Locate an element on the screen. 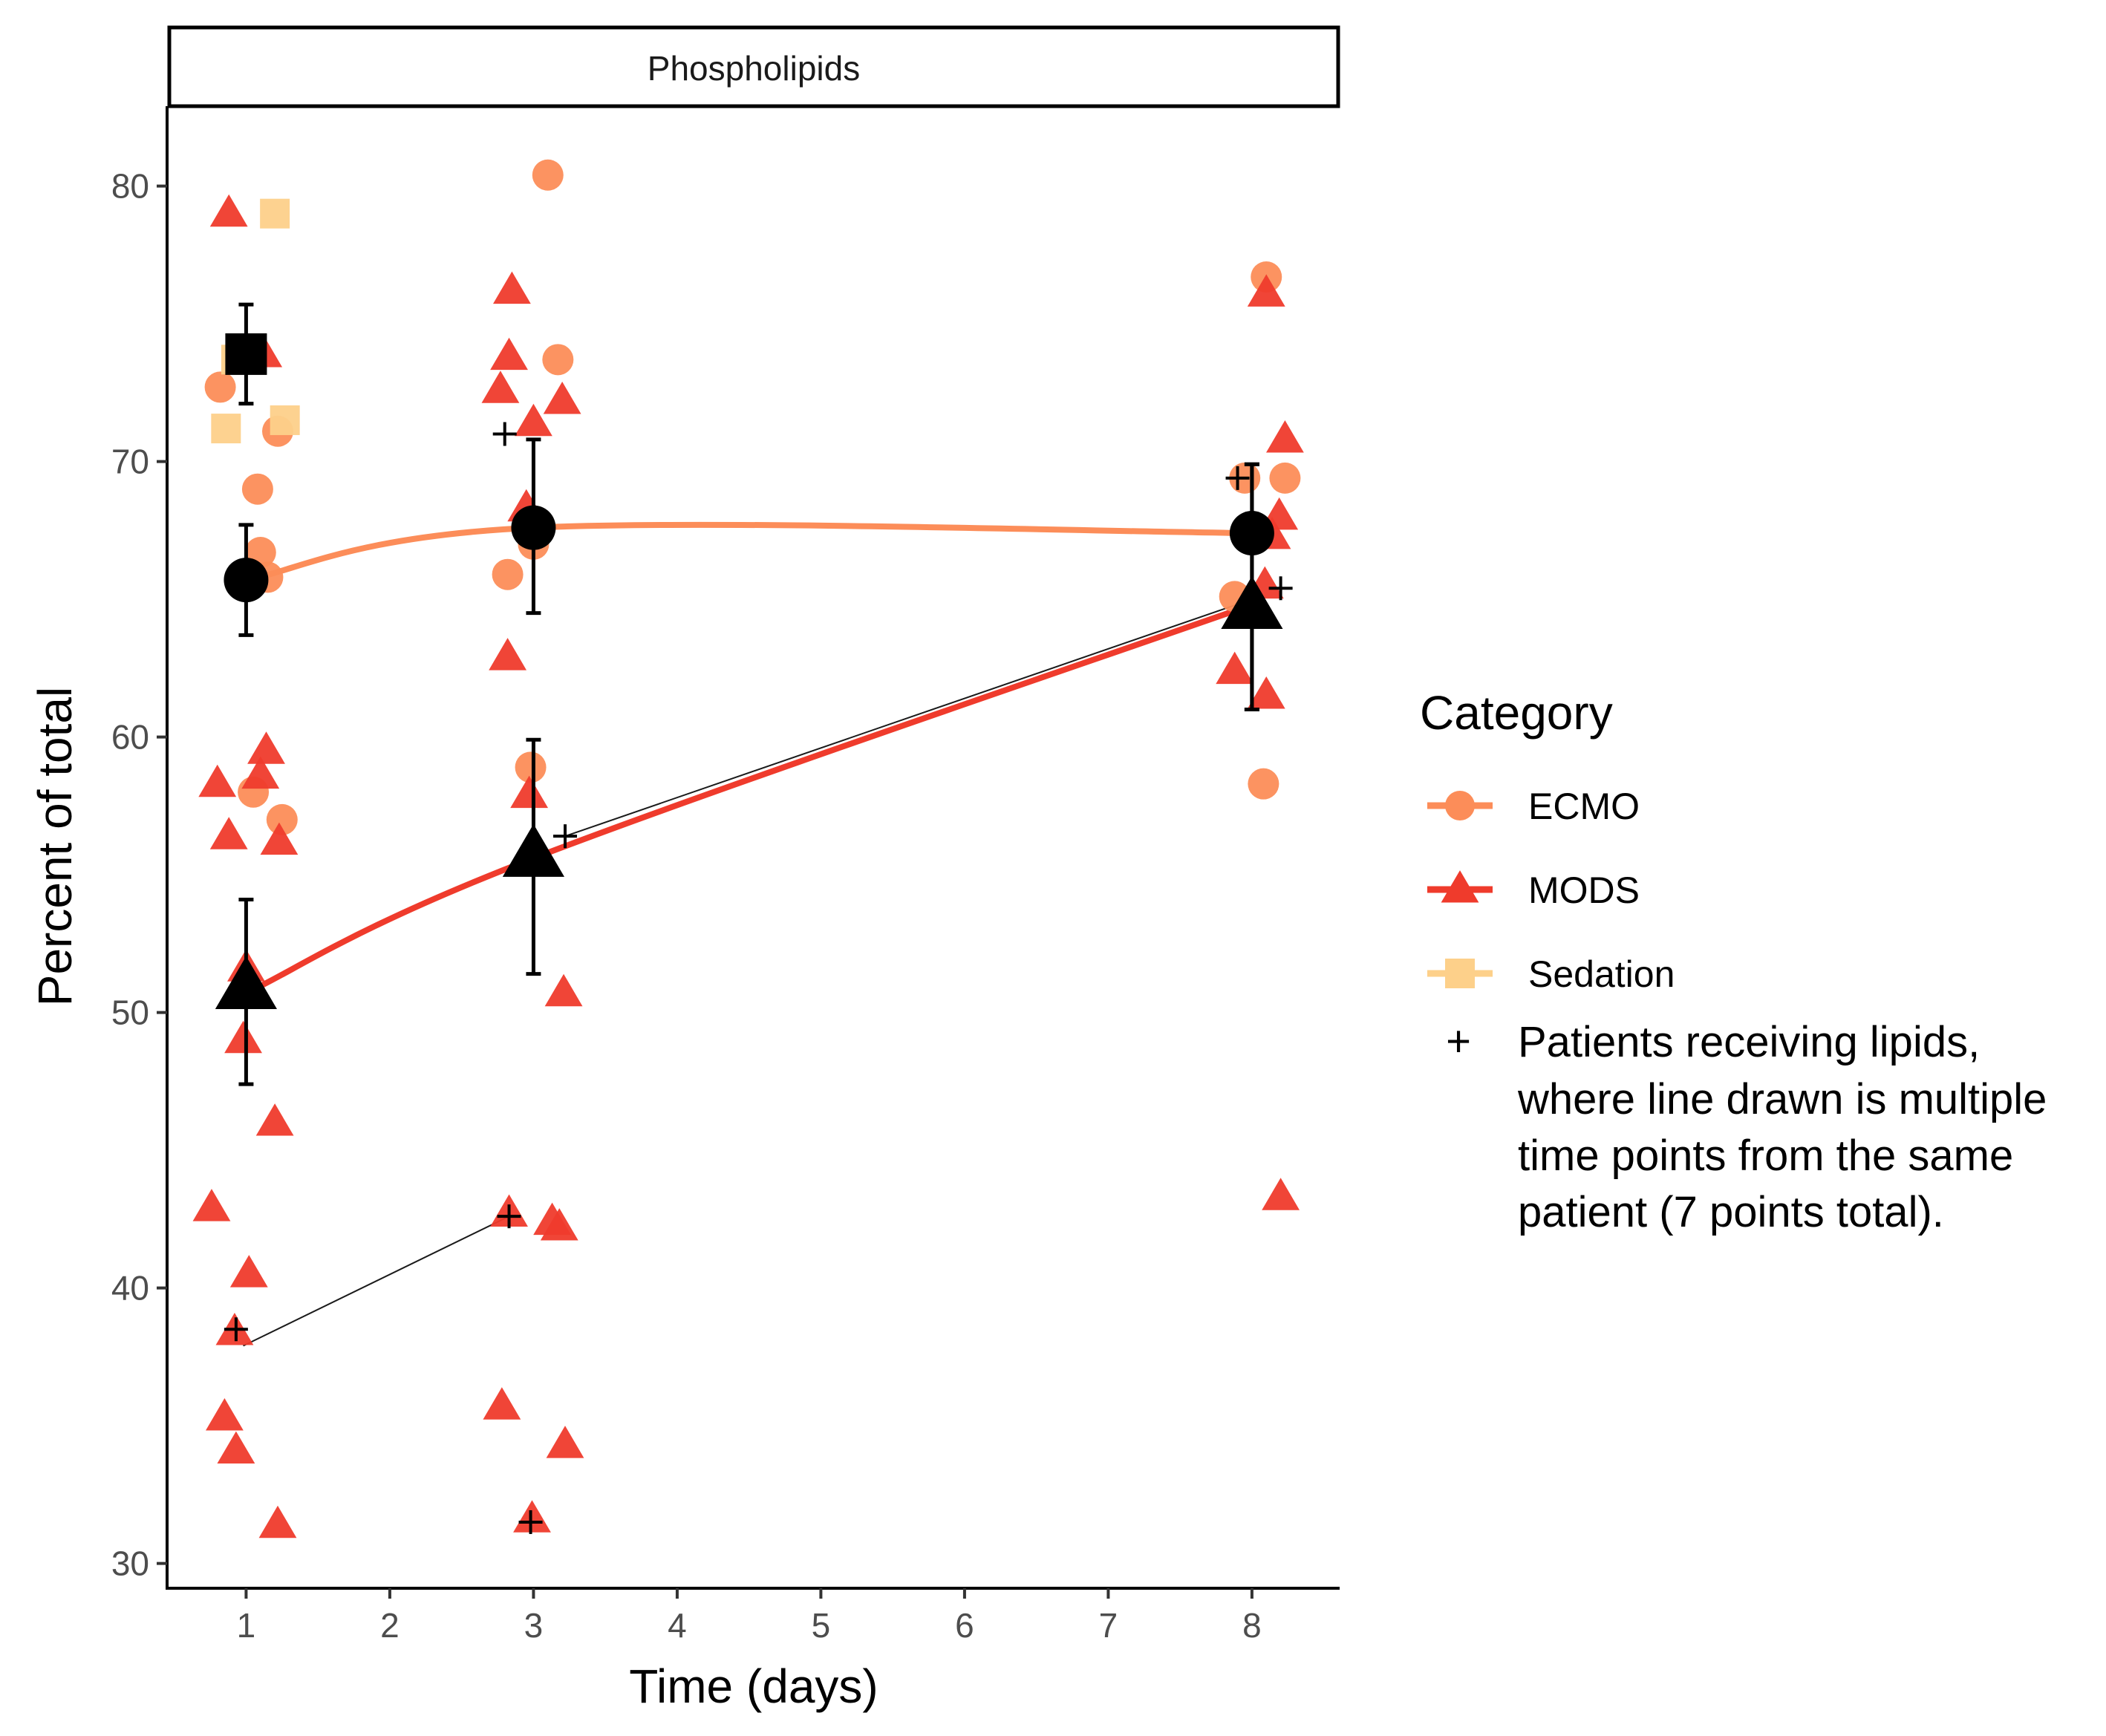 The image size is (2106, 1736). x-axis-title: Time (days) is located at coordinates (753, 1686).